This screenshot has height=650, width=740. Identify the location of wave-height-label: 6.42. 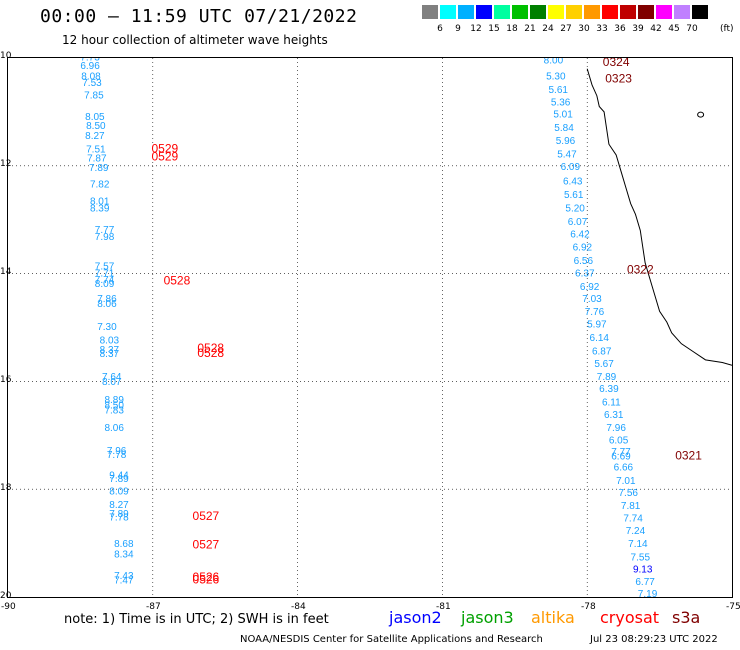
(580, 234).